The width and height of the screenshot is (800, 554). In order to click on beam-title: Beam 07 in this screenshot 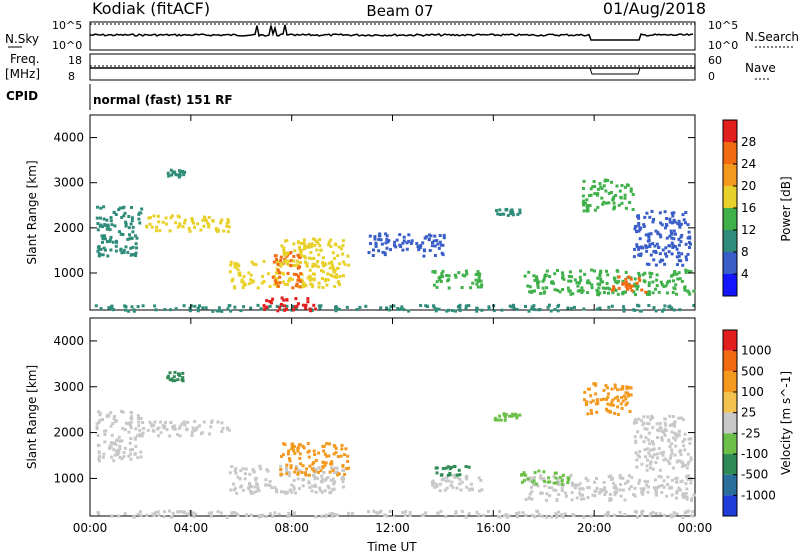, I will do `click(399, 11)`.